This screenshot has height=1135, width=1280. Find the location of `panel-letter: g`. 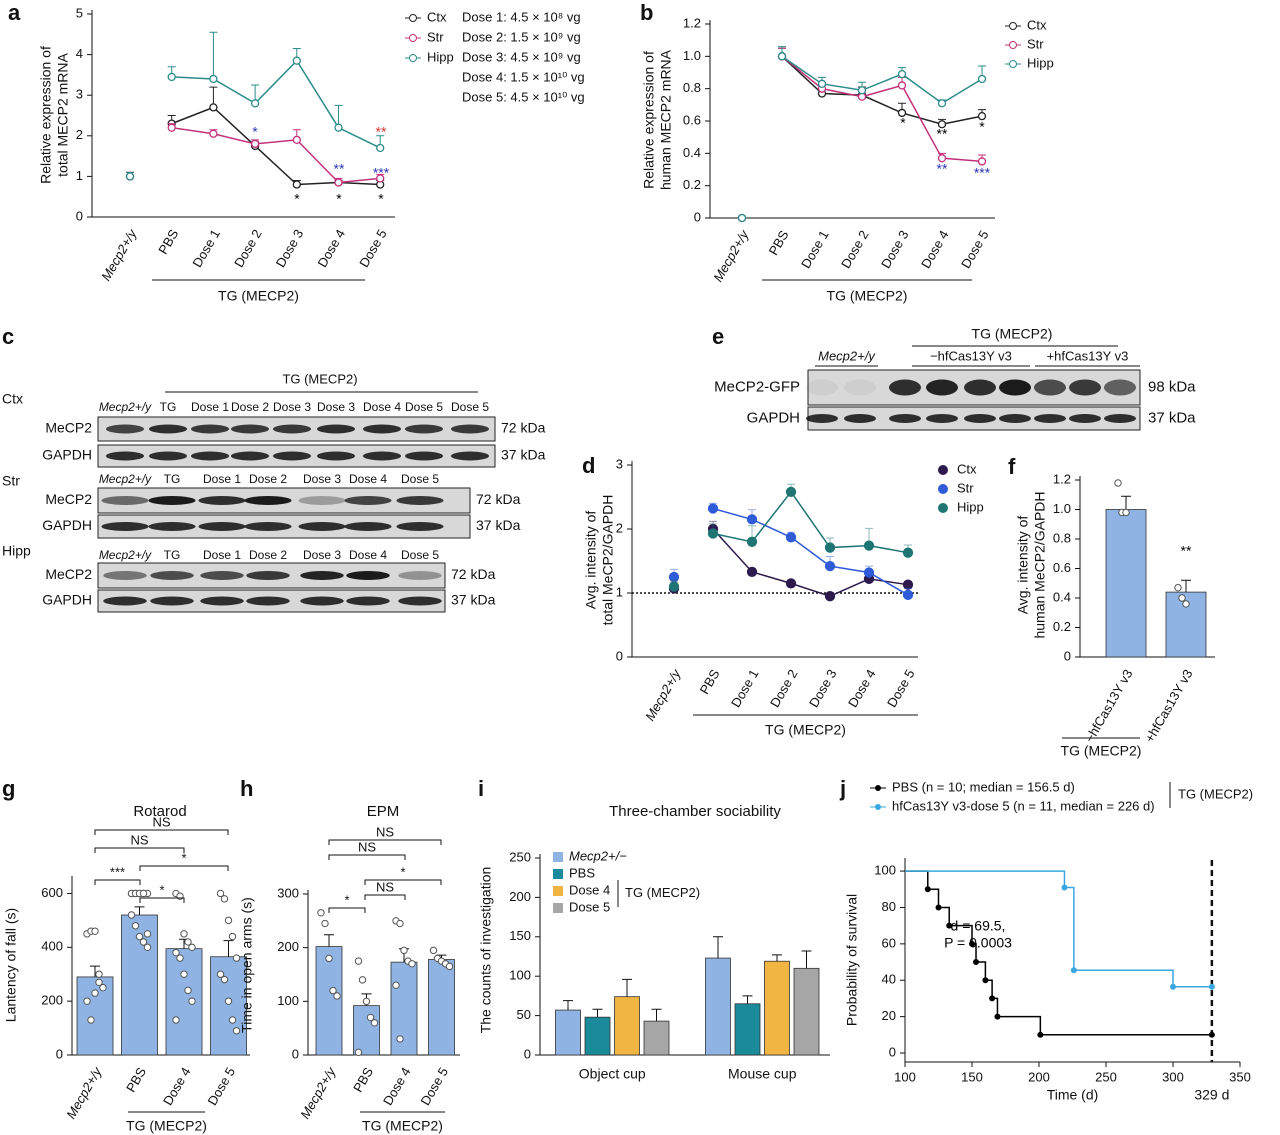

panel-letter: g is located at coordinates (8, 788).